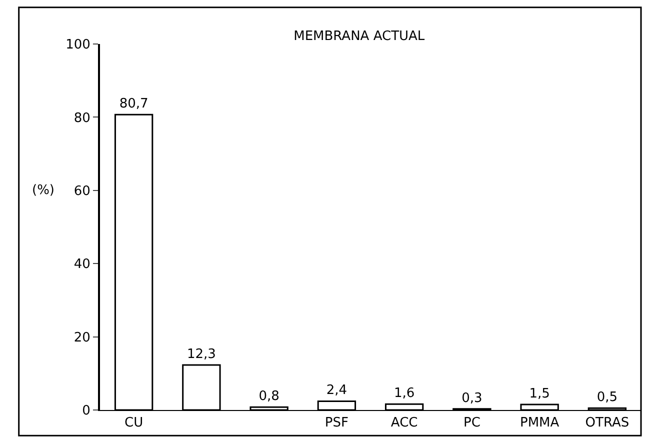  Describe the element at coordinates (472, 398) in the screenshot. I see `data-label: 0,3` at that location.